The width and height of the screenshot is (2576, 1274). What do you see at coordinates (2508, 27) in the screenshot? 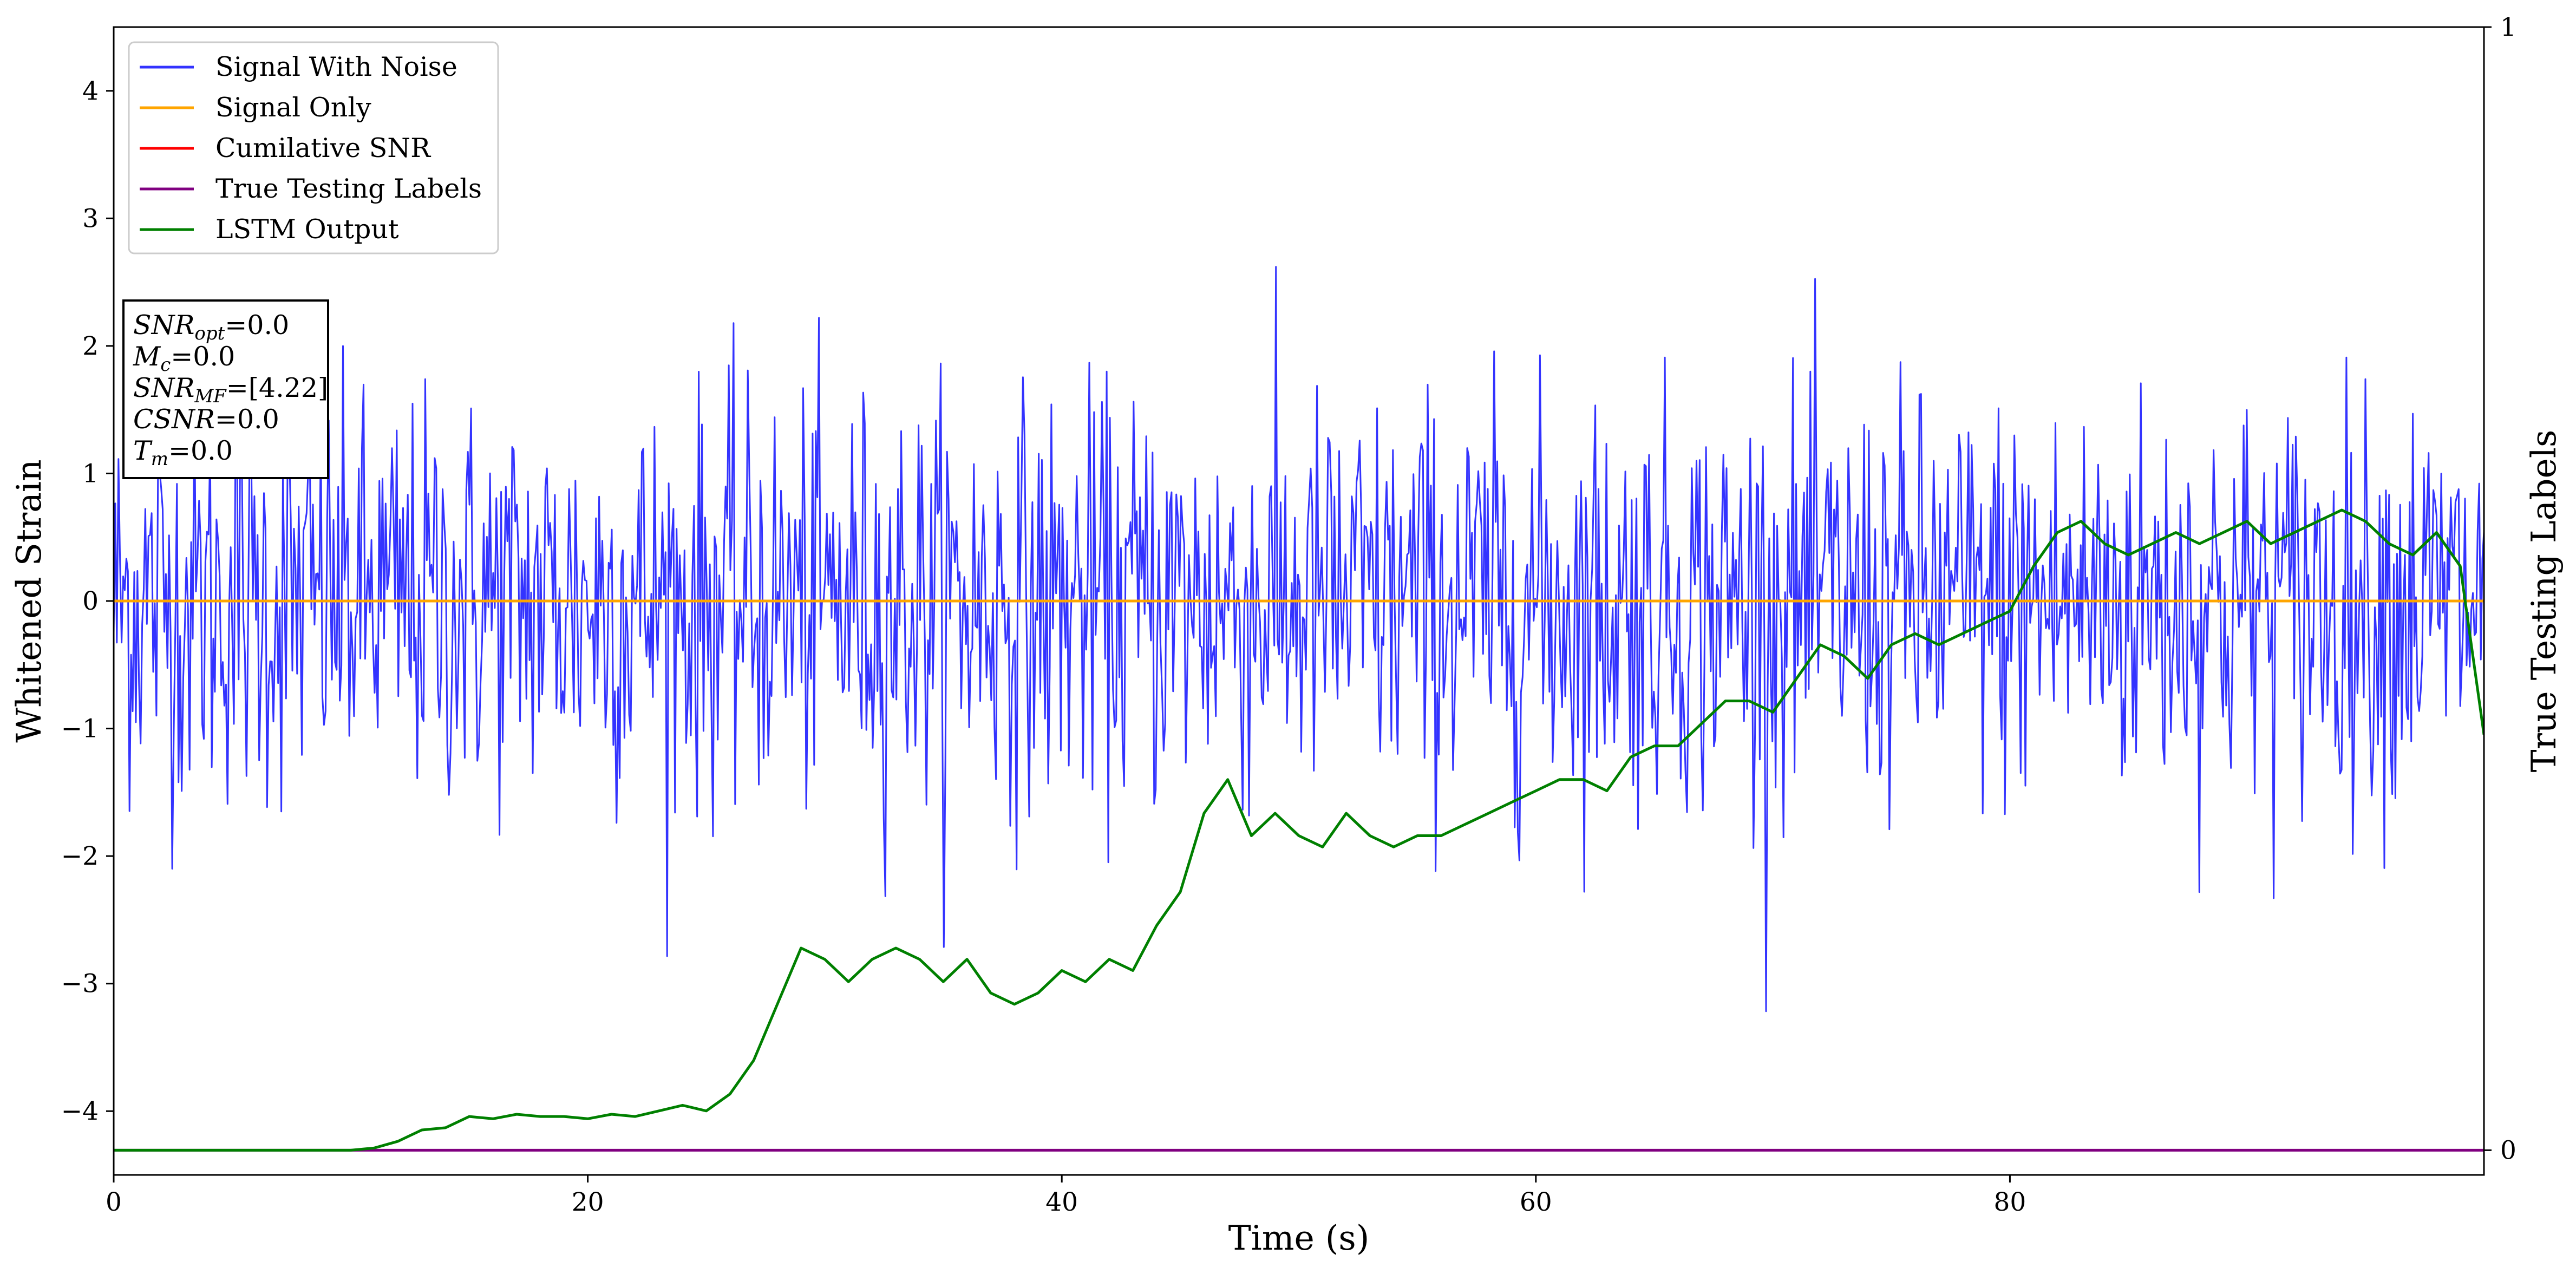
I see `y2-tick-label: 1` at bounding box center [2508, 27].